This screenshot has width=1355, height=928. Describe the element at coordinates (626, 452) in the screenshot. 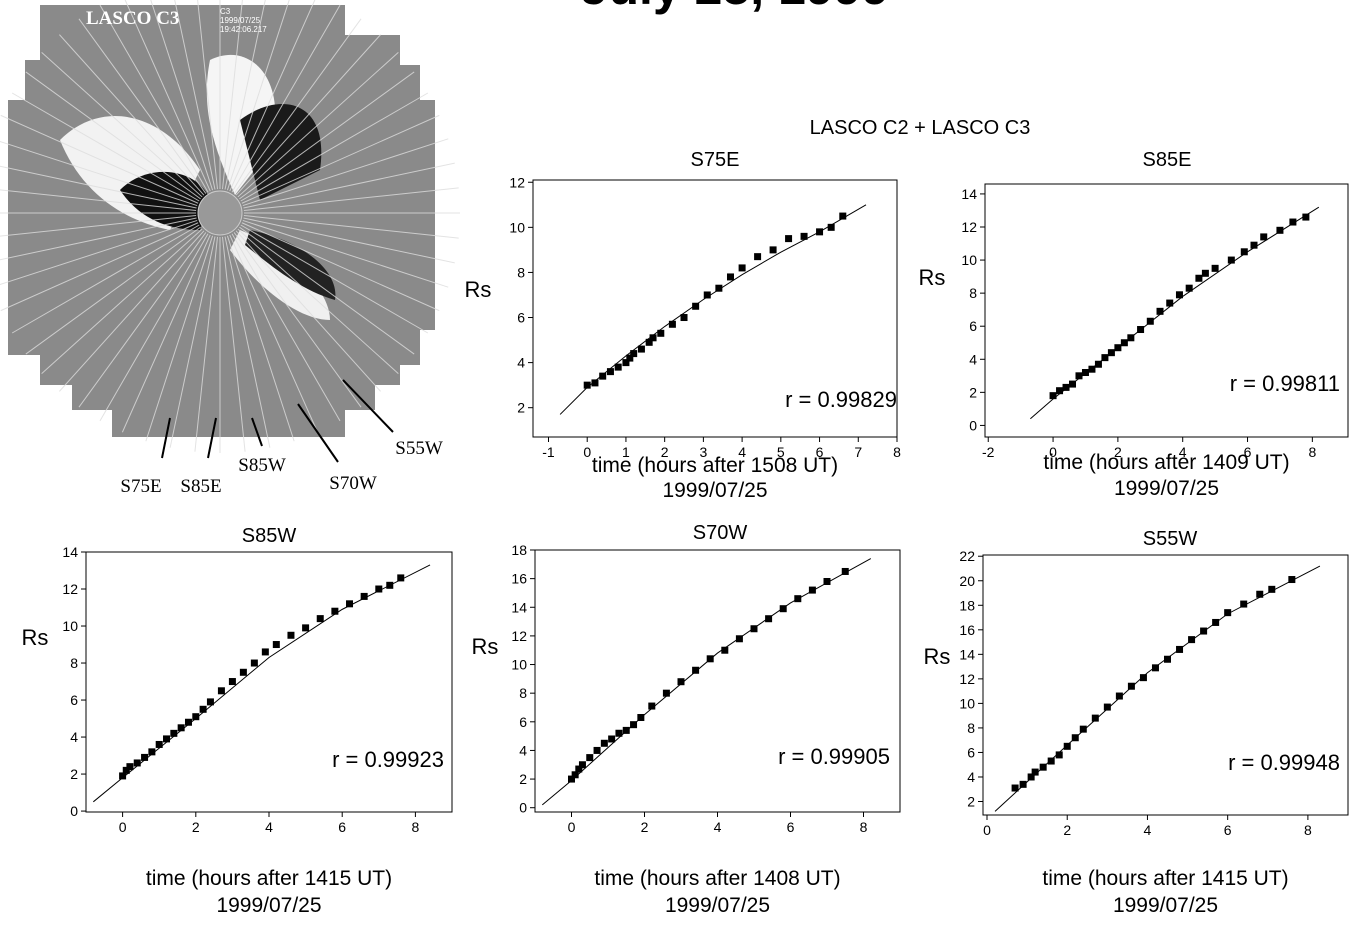

I see `x-tick-label: 1` at that location.